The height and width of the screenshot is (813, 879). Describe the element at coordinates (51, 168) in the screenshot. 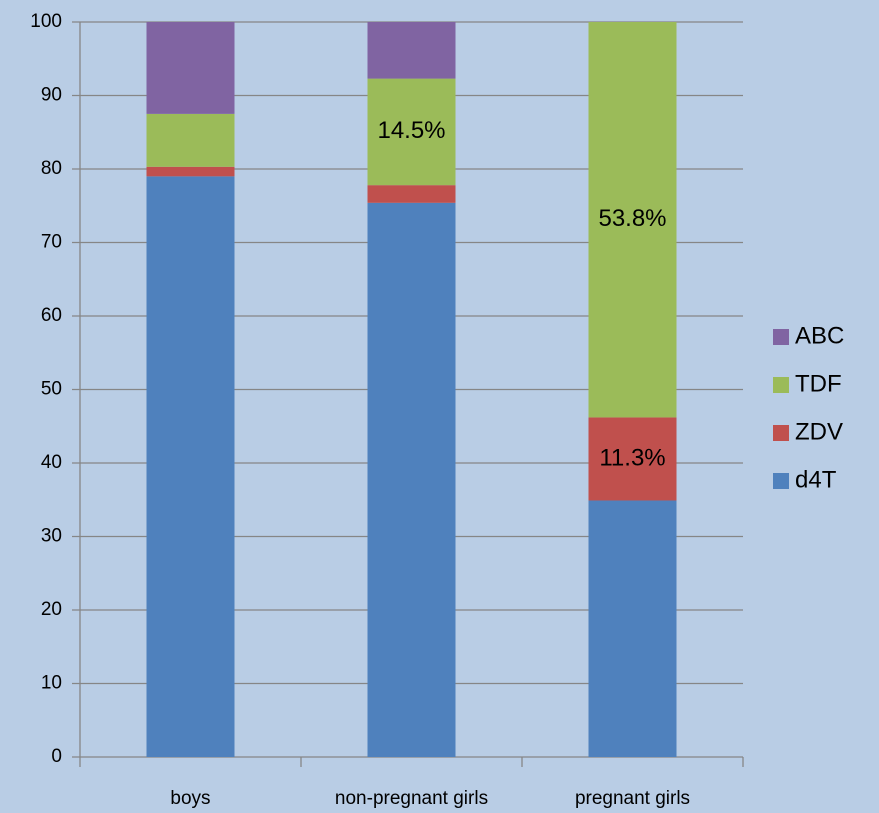

I see `y-tick-label: 80` at that location.